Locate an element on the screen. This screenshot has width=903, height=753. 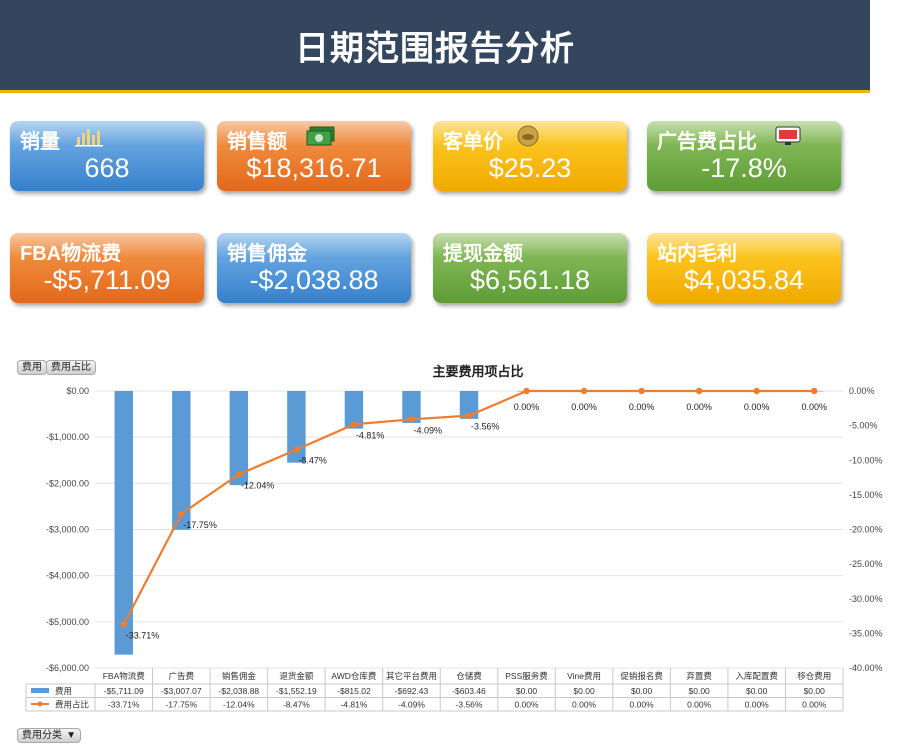
kpi-value: $18,316.71 is located at coordinates (314, 168).